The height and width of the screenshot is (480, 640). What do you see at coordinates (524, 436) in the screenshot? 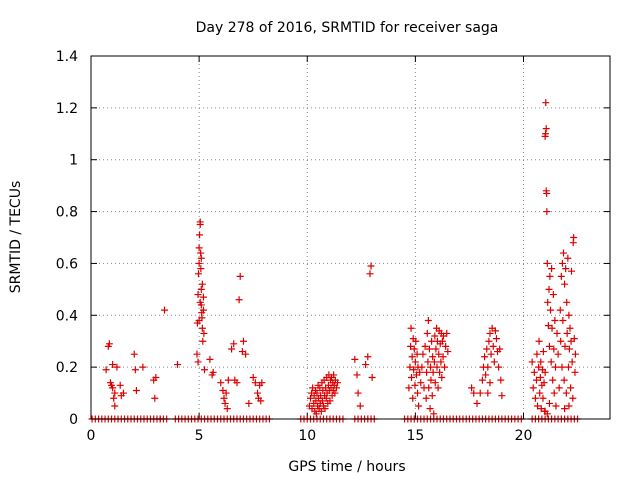
I see `x-tick-label: 20` at bounding box center [524, 436].